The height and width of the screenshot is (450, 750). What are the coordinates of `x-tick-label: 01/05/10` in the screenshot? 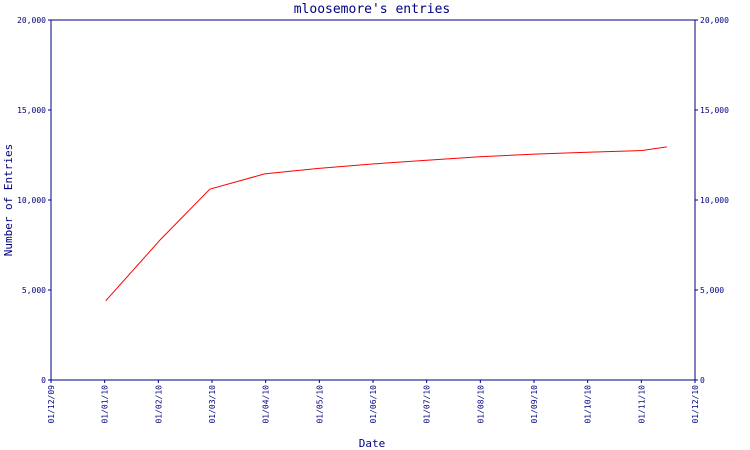 It's located at (319, 404).